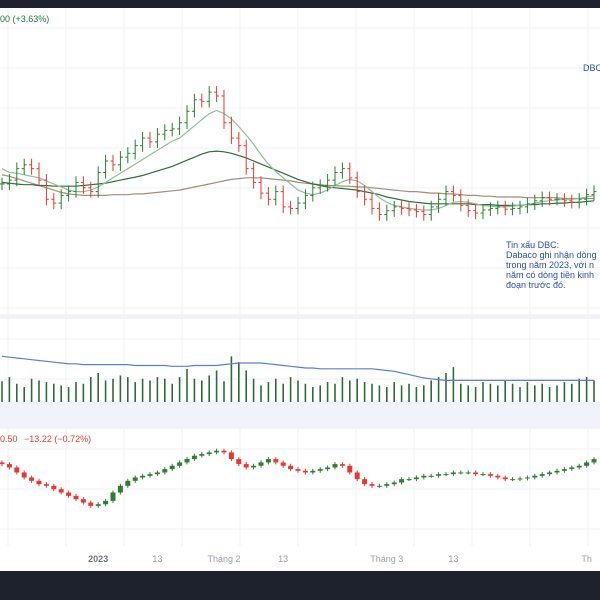 The image size is (600, 600). Describe the element at coordinates (533, 245) in the screenshot. I see `note-line: Tin xấu DBC:` at that location.